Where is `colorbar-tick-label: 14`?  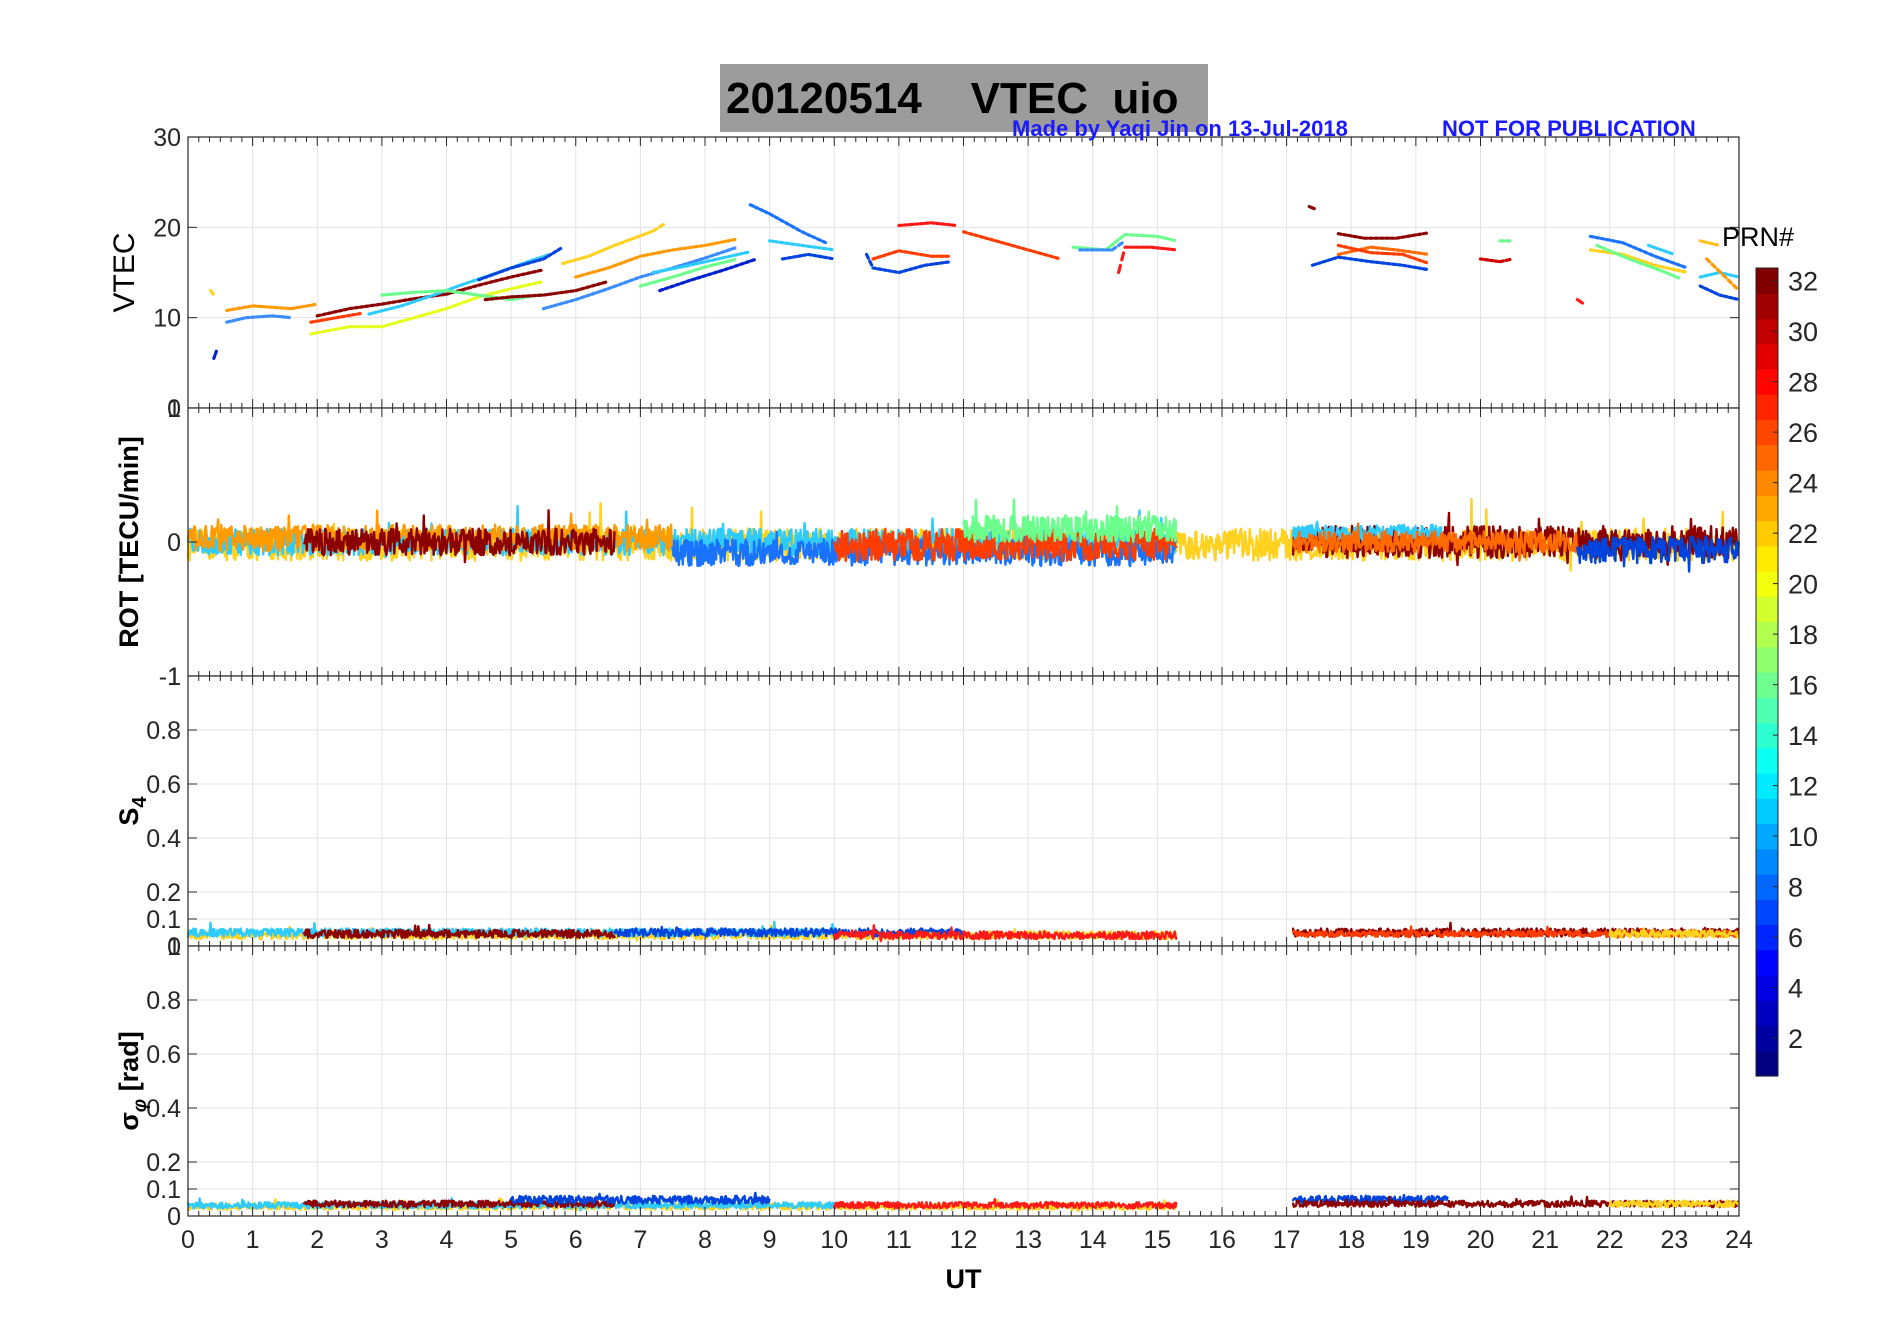 colorbar-tick-label: 14 is located at coordinates (1803, 736).